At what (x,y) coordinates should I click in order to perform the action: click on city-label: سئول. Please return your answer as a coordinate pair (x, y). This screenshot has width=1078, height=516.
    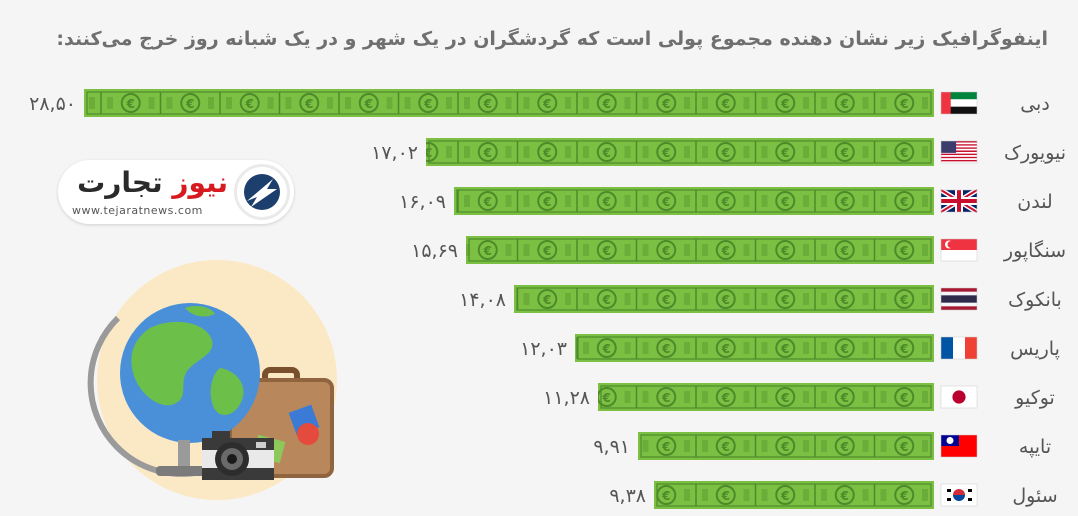
    Looking at the image, I should click on (1034, 496).